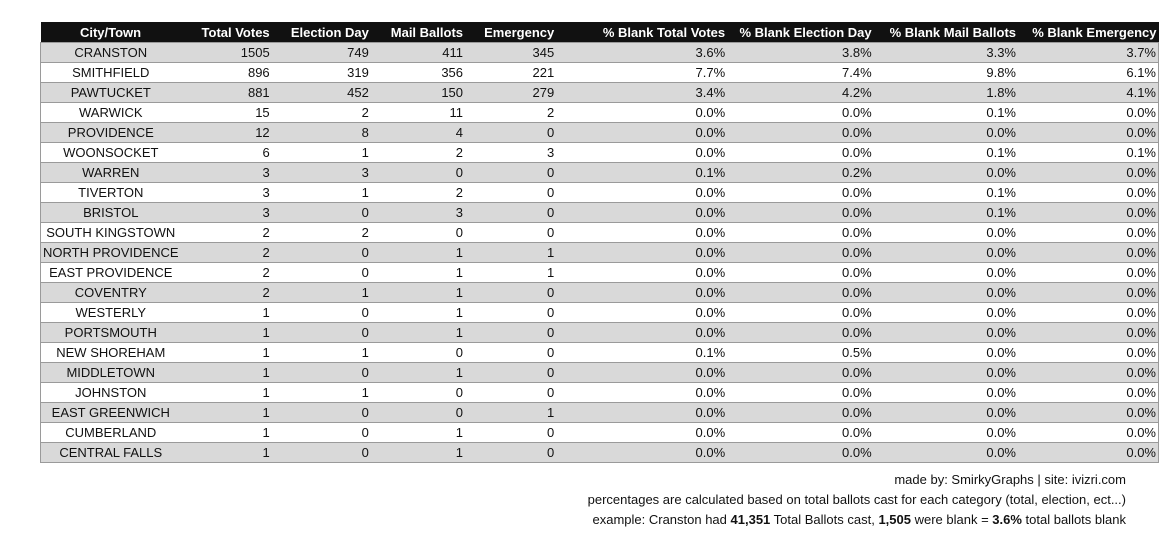 The height and width of the screenshot is (543, 1159). I want to click on value-cell: 6.1%, so click(1088, 72).